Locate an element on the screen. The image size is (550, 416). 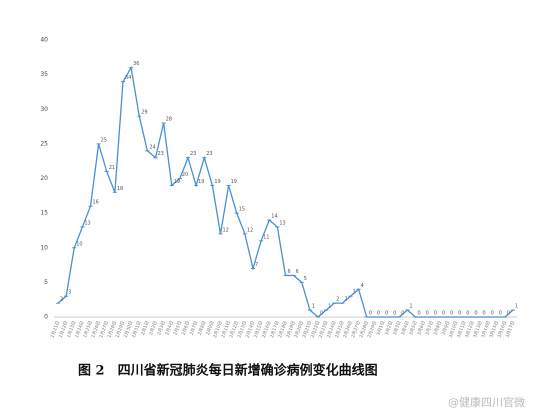
y-tick-label: 40 is located at coordinates (44, 40).